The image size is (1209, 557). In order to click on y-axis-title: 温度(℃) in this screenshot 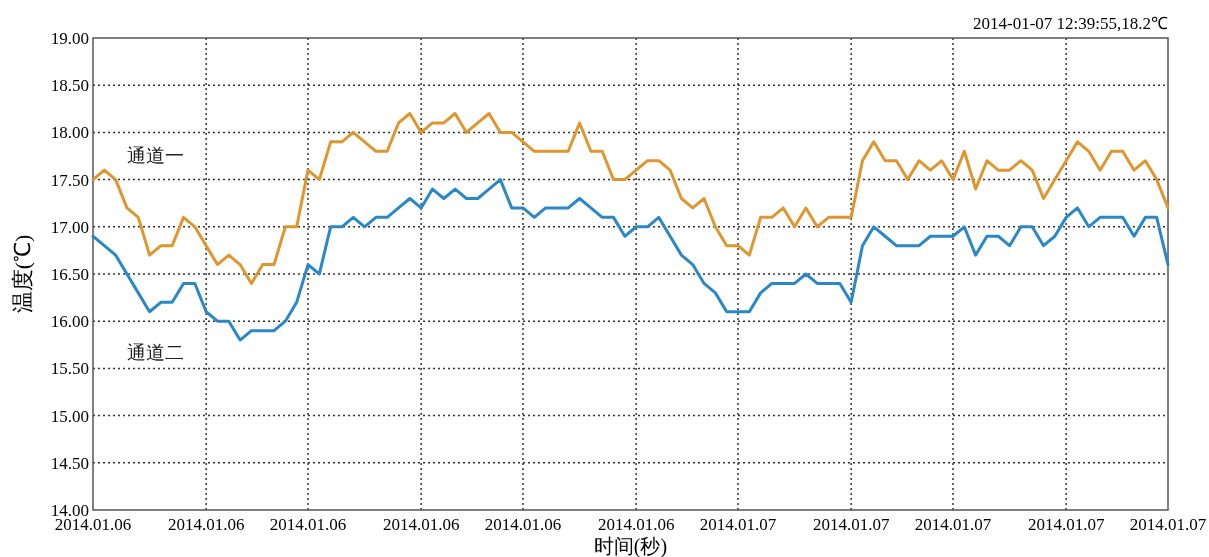, I will do `click(22, 274)`.